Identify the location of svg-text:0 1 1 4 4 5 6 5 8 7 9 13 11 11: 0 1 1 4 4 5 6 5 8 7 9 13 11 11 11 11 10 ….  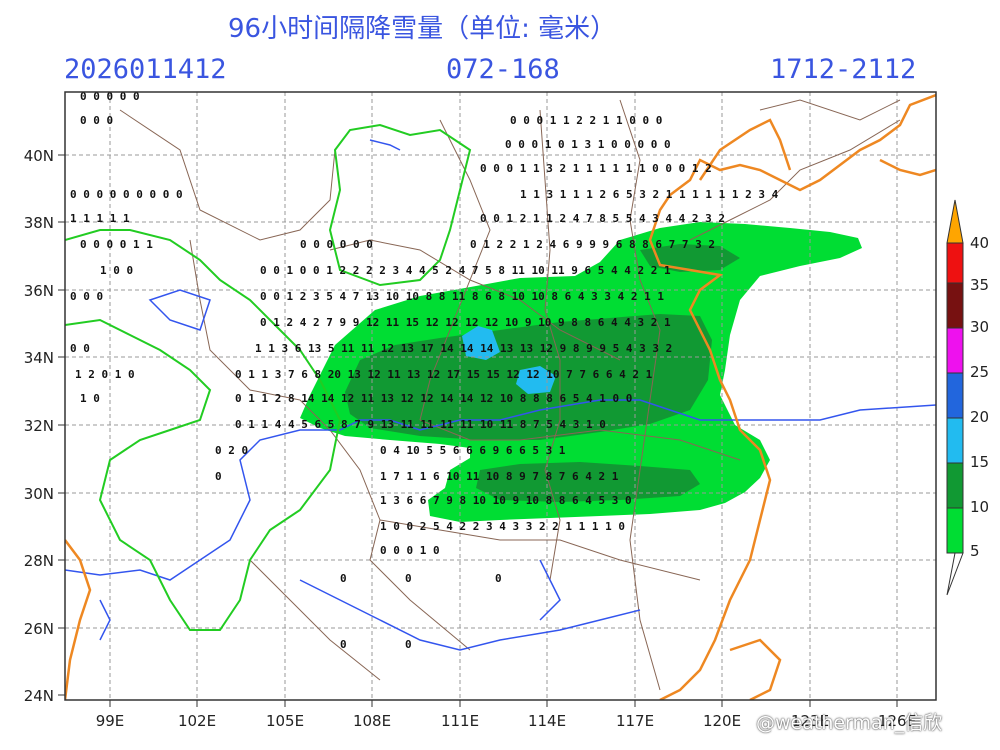
(420, 424).